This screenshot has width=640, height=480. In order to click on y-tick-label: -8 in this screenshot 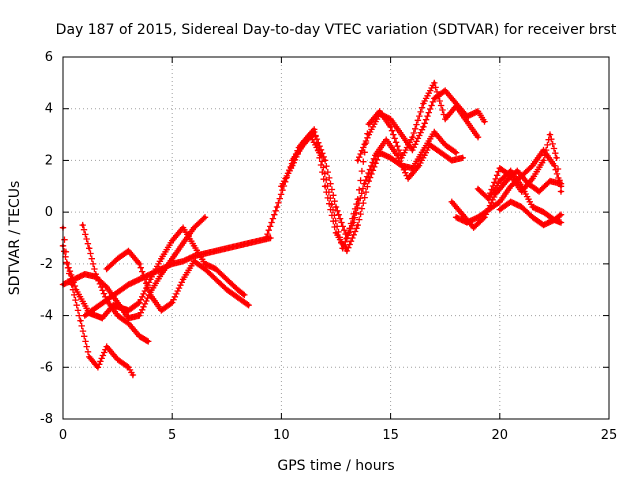, I will do `click(46, 419)`.